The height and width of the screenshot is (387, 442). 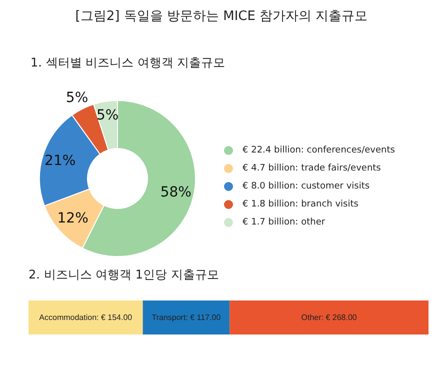 What do you see at coordinates (128, 63) in the screenshot?
I see `chart-subtitle: 1. 섹터별 비즈니스 여행객 지출규모` at bounding box center [128, 63].